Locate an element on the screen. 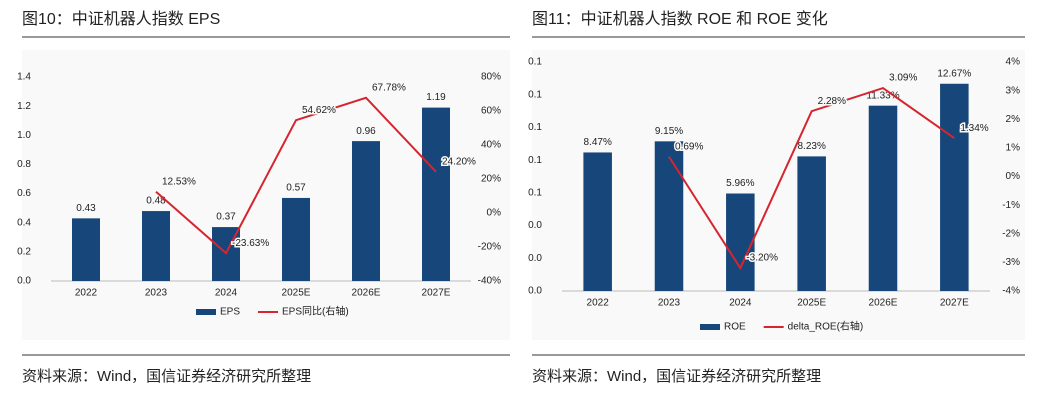 The height and width of the screenshot is (410, 1043). y-tick-label: 1.0 is located at coordinates (24, 135).